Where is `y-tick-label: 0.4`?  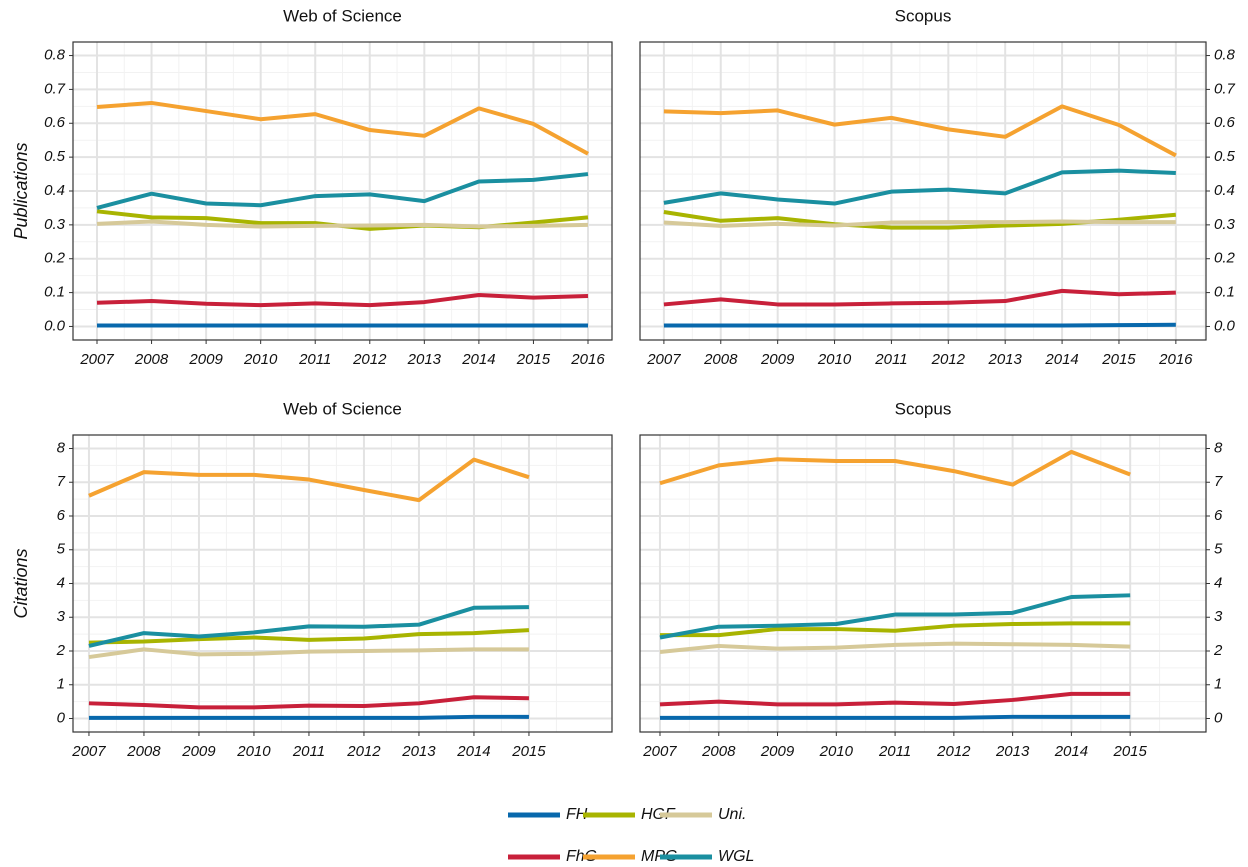 y-tick-label: 0.4 is located at coordinates (1224, 190).